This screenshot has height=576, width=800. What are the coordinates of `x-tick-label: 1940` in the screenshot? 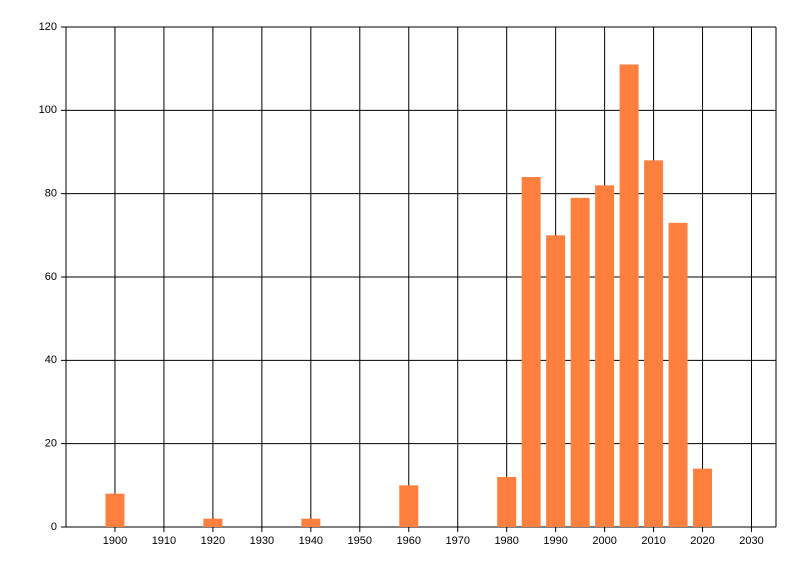 It's located at (311, 541).